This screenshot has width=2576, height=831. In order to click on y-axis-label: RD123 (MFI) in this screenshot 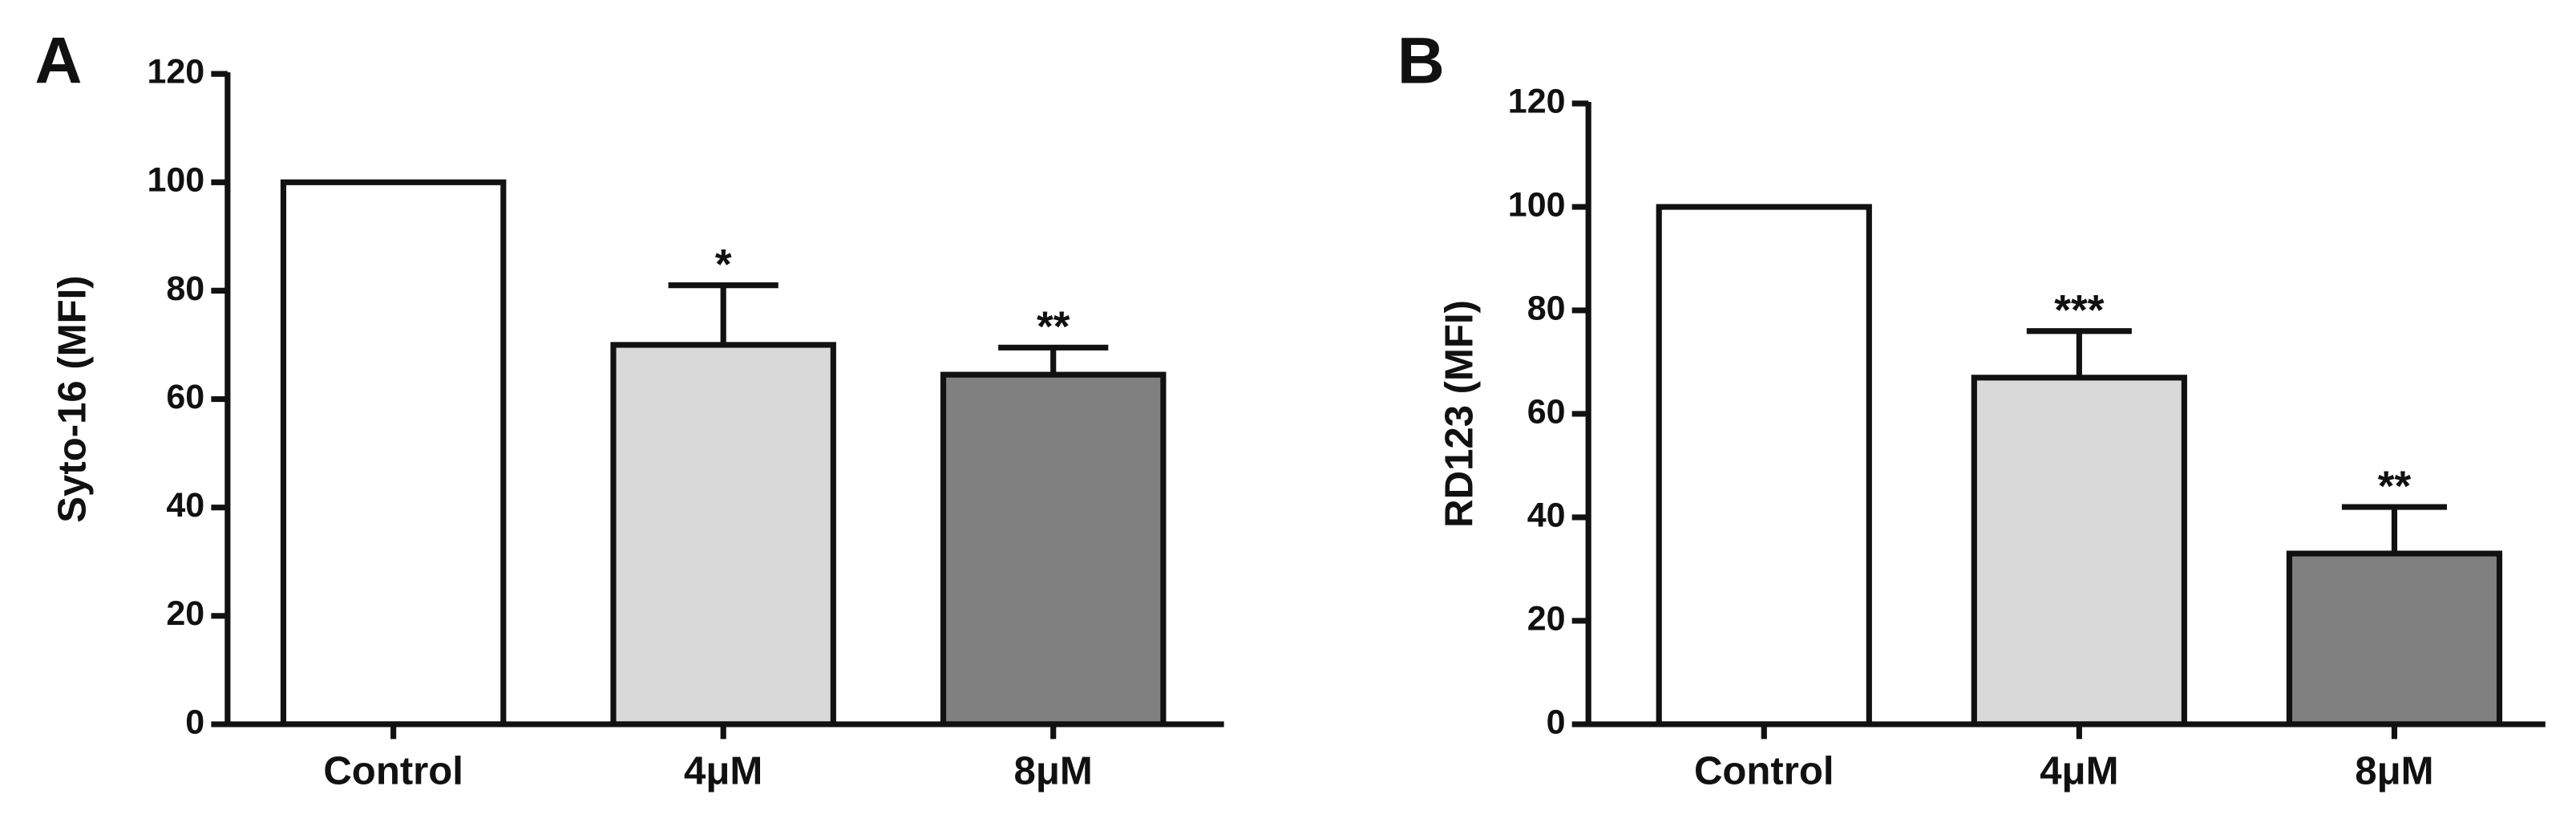, I will do `click(1460, 414)`.